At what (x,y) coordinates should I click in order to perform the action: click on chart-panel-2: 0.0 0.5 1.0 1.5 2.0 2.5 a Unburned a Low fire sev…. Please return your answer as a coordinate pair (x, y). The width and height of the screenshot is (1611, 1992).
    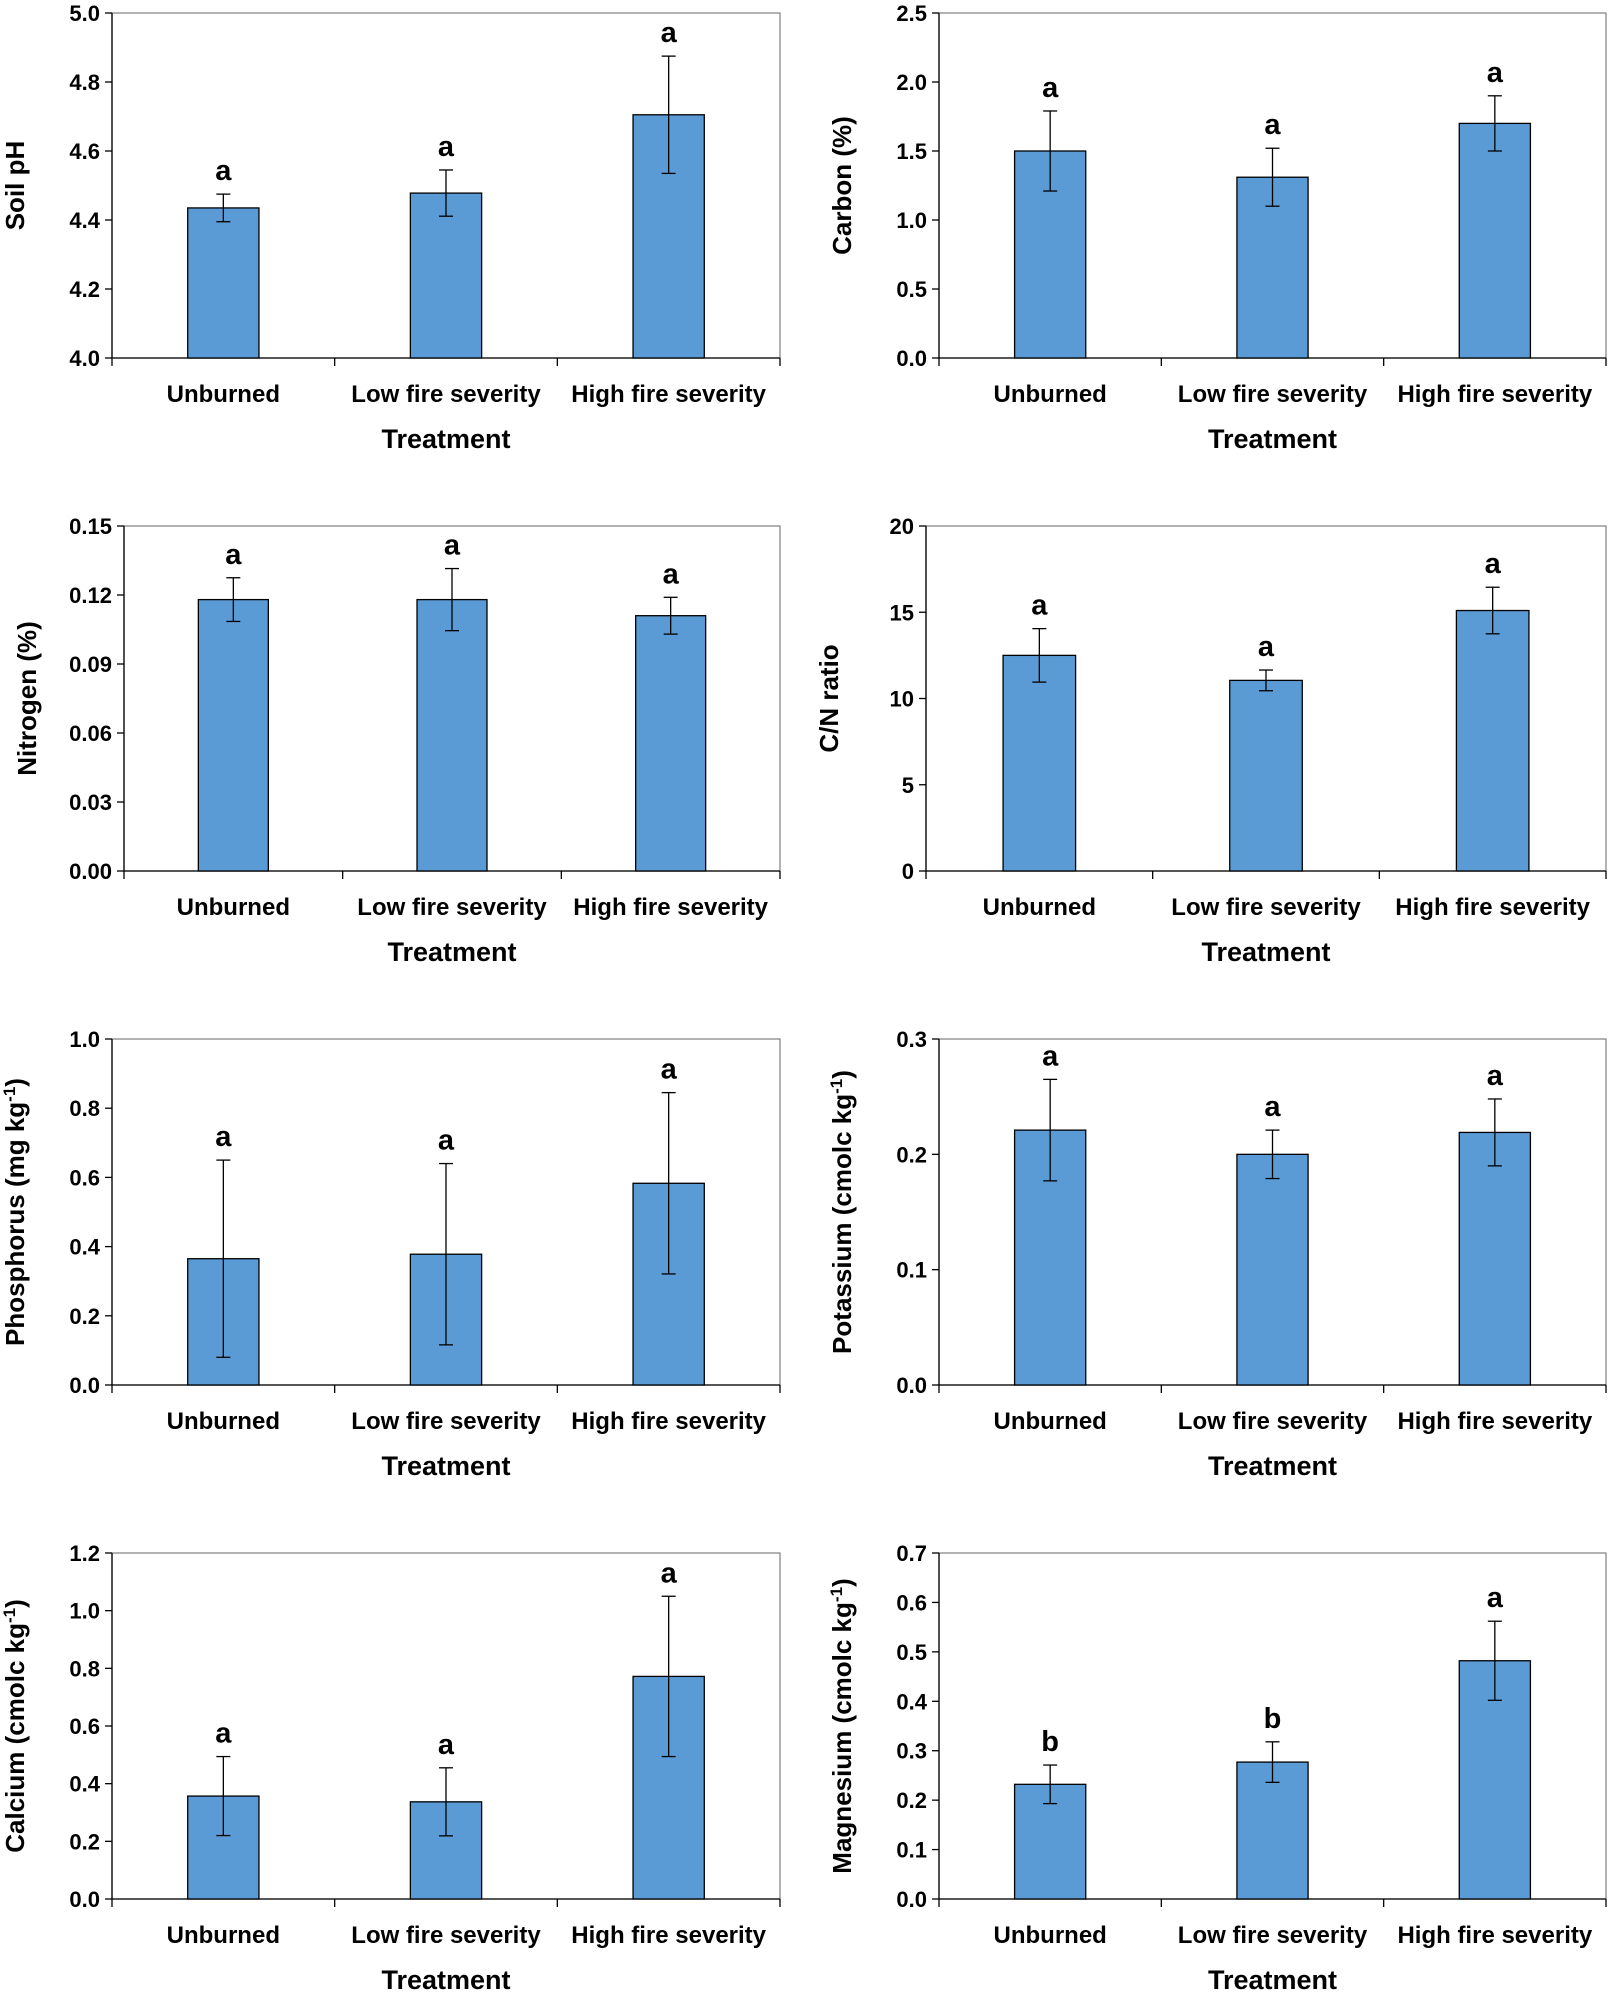
    Looking at the image, I should click on (1217, 227).